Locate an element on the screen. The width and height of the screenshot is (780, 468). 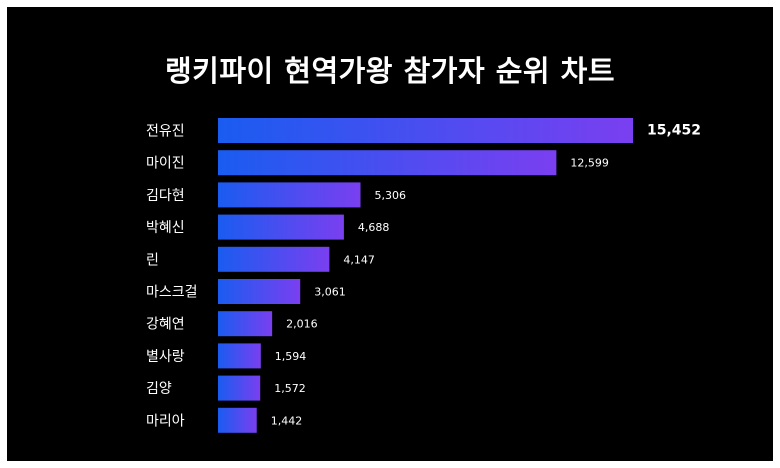
chart-title: 랭키파이 현역가왕 참가자 순위 차트 is located at coordinates (390, 71).